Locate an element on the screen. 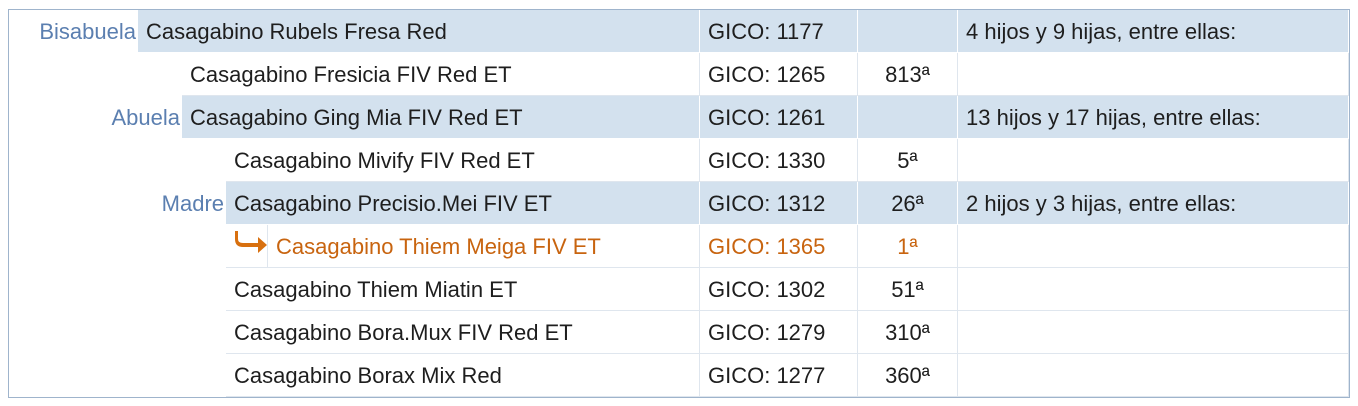  note-cell: 4 hijos y 9 hijas, entre ellas: is located at coordinates (1153, 31).